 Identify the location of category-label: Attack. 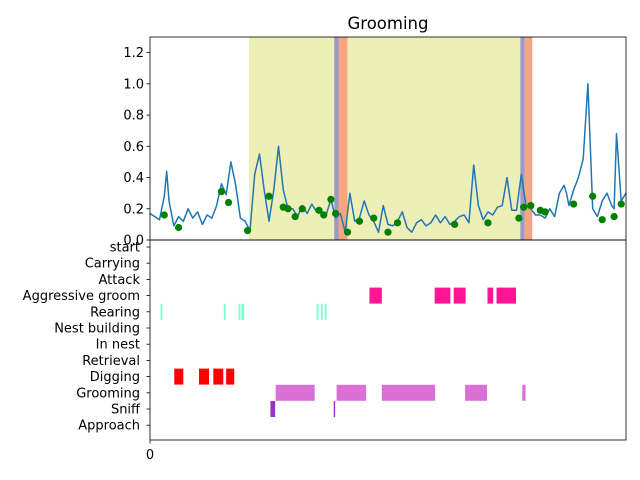
(119, 280).